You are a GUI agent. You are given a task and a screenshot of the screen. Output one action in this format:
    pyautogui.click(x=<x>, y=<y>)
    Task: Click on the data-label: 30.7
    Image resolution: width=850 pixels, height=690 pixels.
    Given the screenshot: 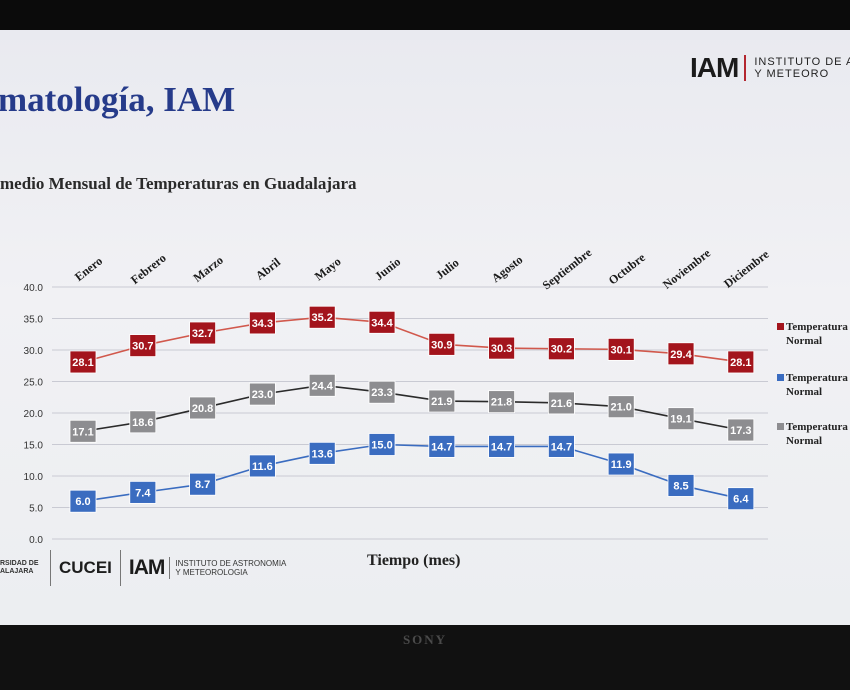 What is the action you would take?
    pyautogui.click(x=142, y=347)
    